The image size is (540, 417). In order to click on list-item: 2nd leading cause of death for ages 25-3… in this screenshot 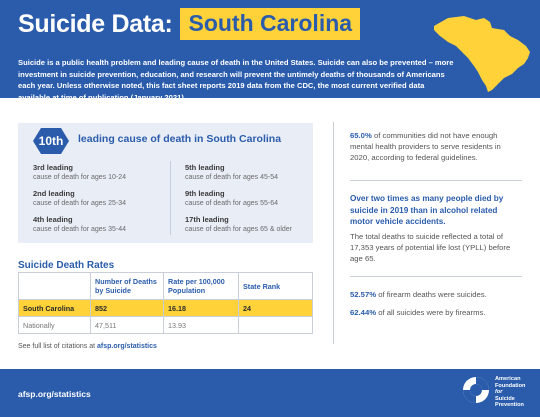, I will do `click(79, 202)`.